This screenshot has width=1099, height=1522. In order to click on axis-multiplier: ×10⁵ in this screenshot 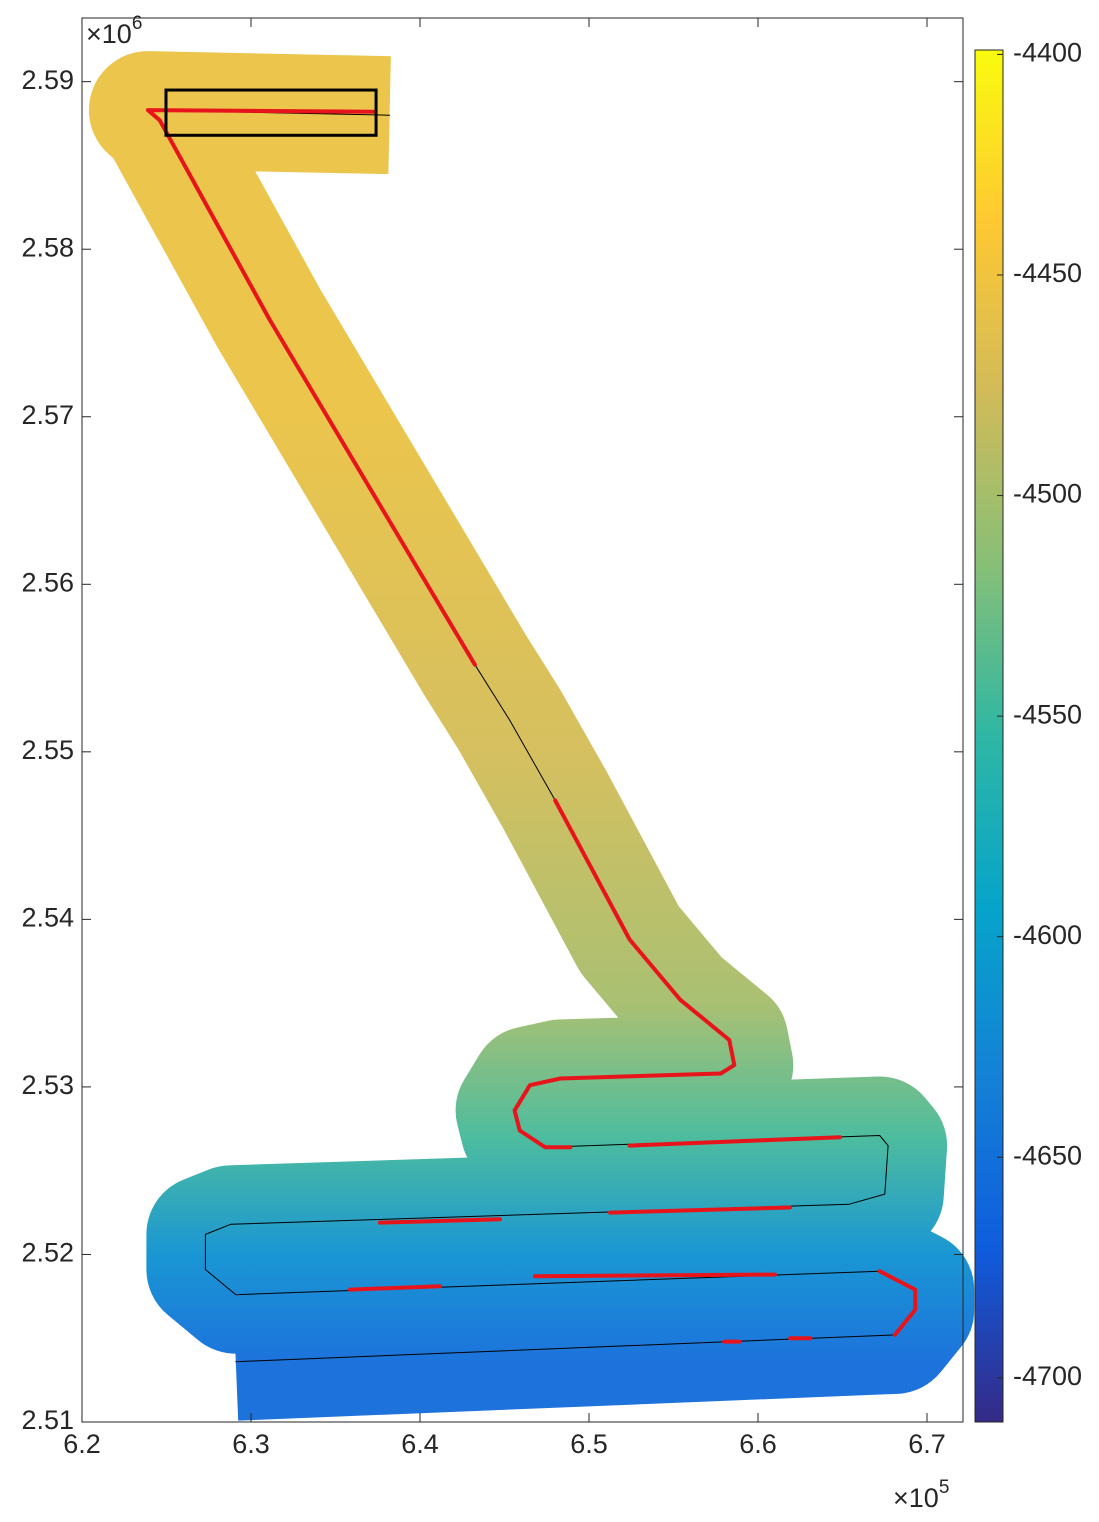, I will do `click(921, 1495)`.